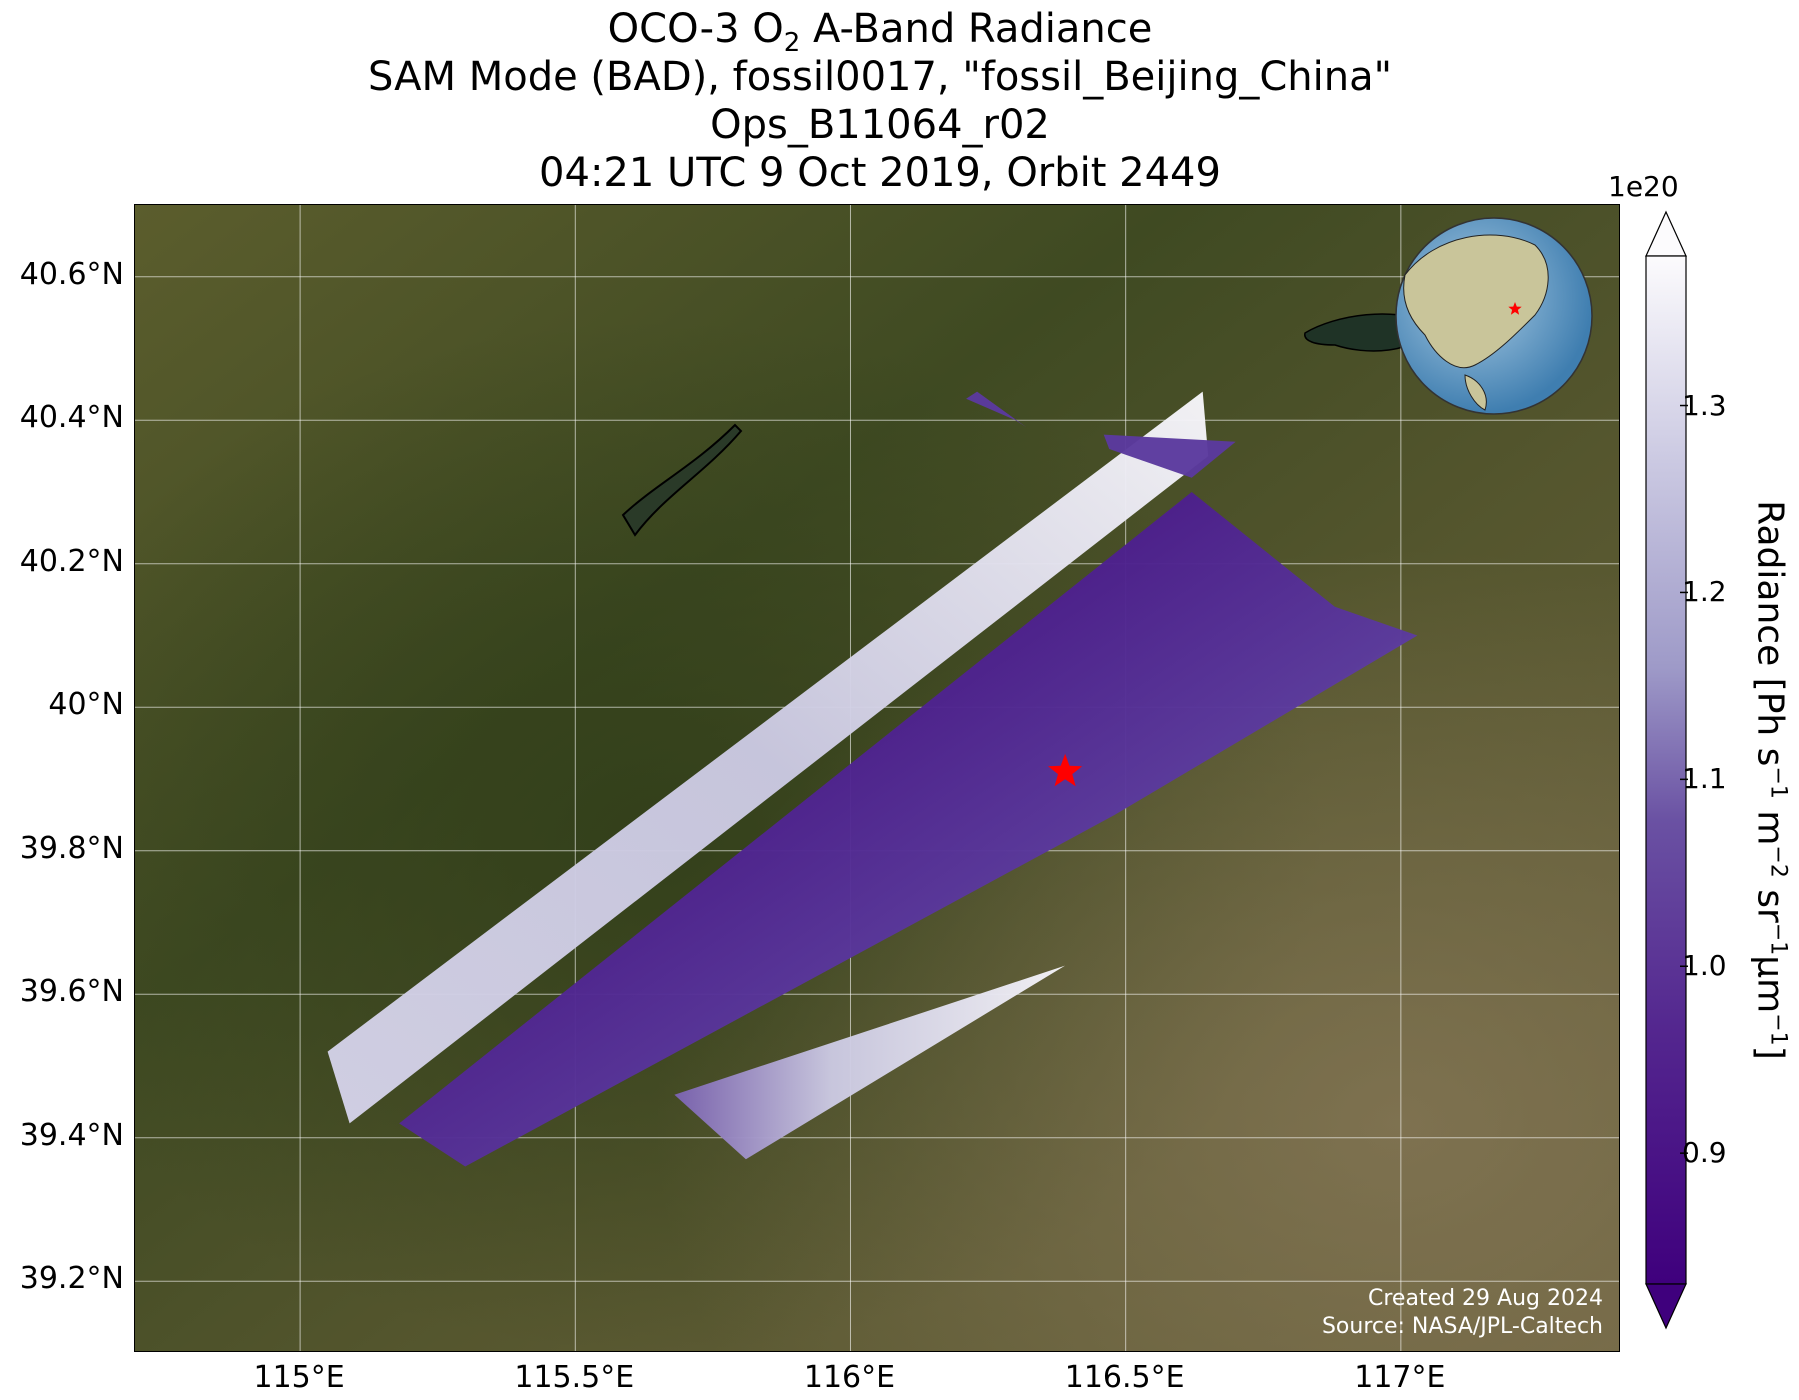 This screenshot has height=1400, width=1799. What do you see at coordinates (1485, 1298) in the screenshot?
I see `credits-created: Created 29 Aug 2024` at bounding box center [1485, 1298].